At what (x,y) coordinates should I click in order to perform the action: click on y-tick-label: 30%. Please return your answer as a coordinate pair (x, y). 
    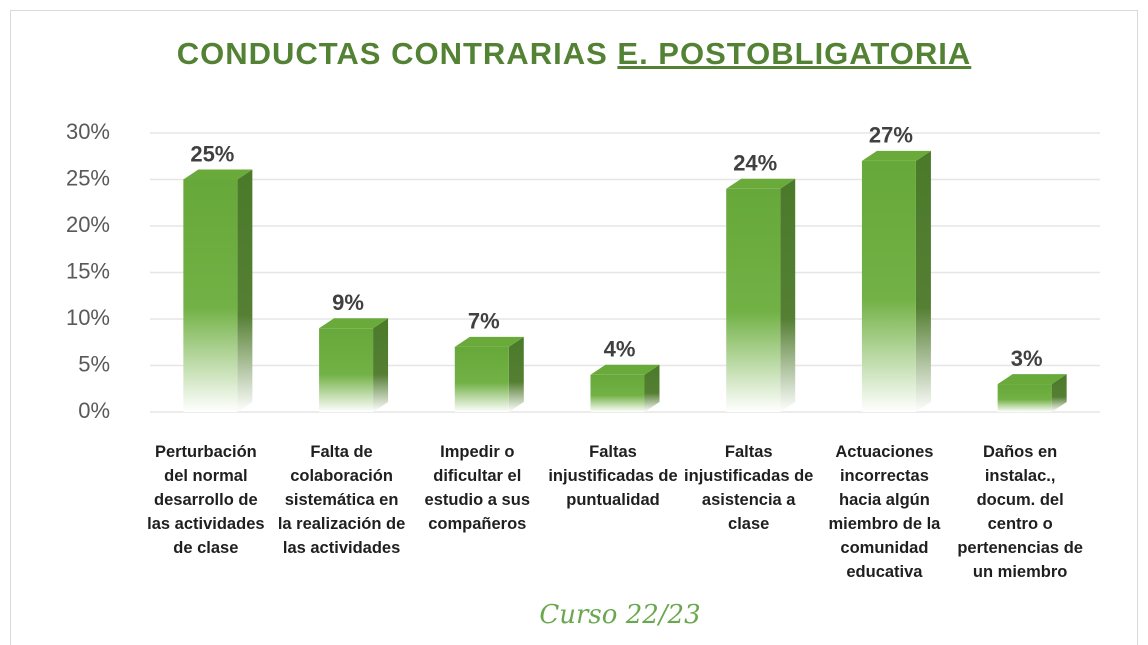
    Looking at the image, I should click on (88, 131).